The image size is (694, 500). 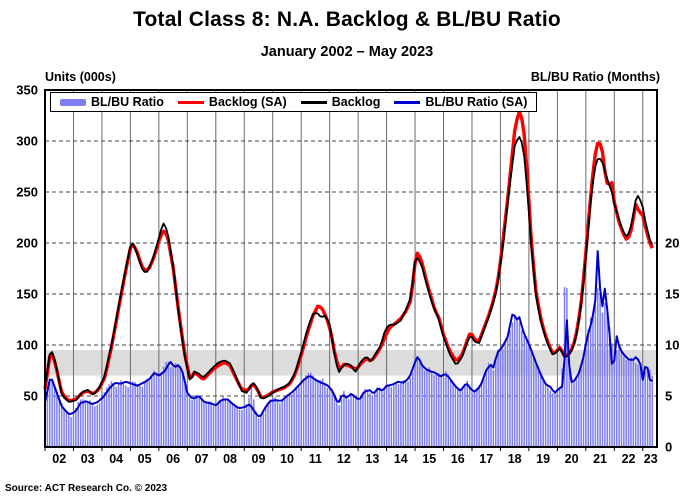 What do you see at coordinates (486, 459) in the screenshot?
I see `x-axis-tick-label: 17` at bounding box center [486, 459].